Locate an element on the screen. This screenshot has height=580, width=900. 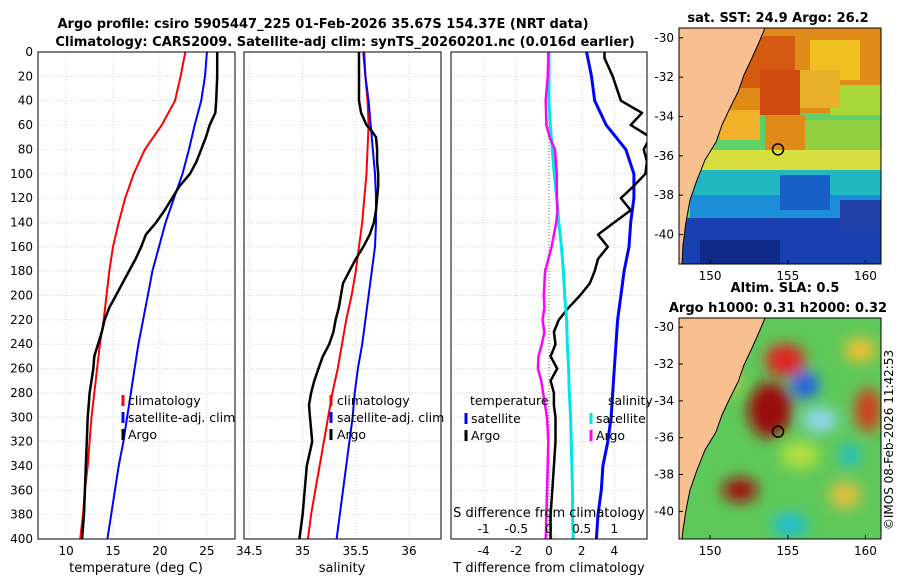
sla-map-title-line1: Altim. SLA: 0.5 is located at coordinates (785, 288).